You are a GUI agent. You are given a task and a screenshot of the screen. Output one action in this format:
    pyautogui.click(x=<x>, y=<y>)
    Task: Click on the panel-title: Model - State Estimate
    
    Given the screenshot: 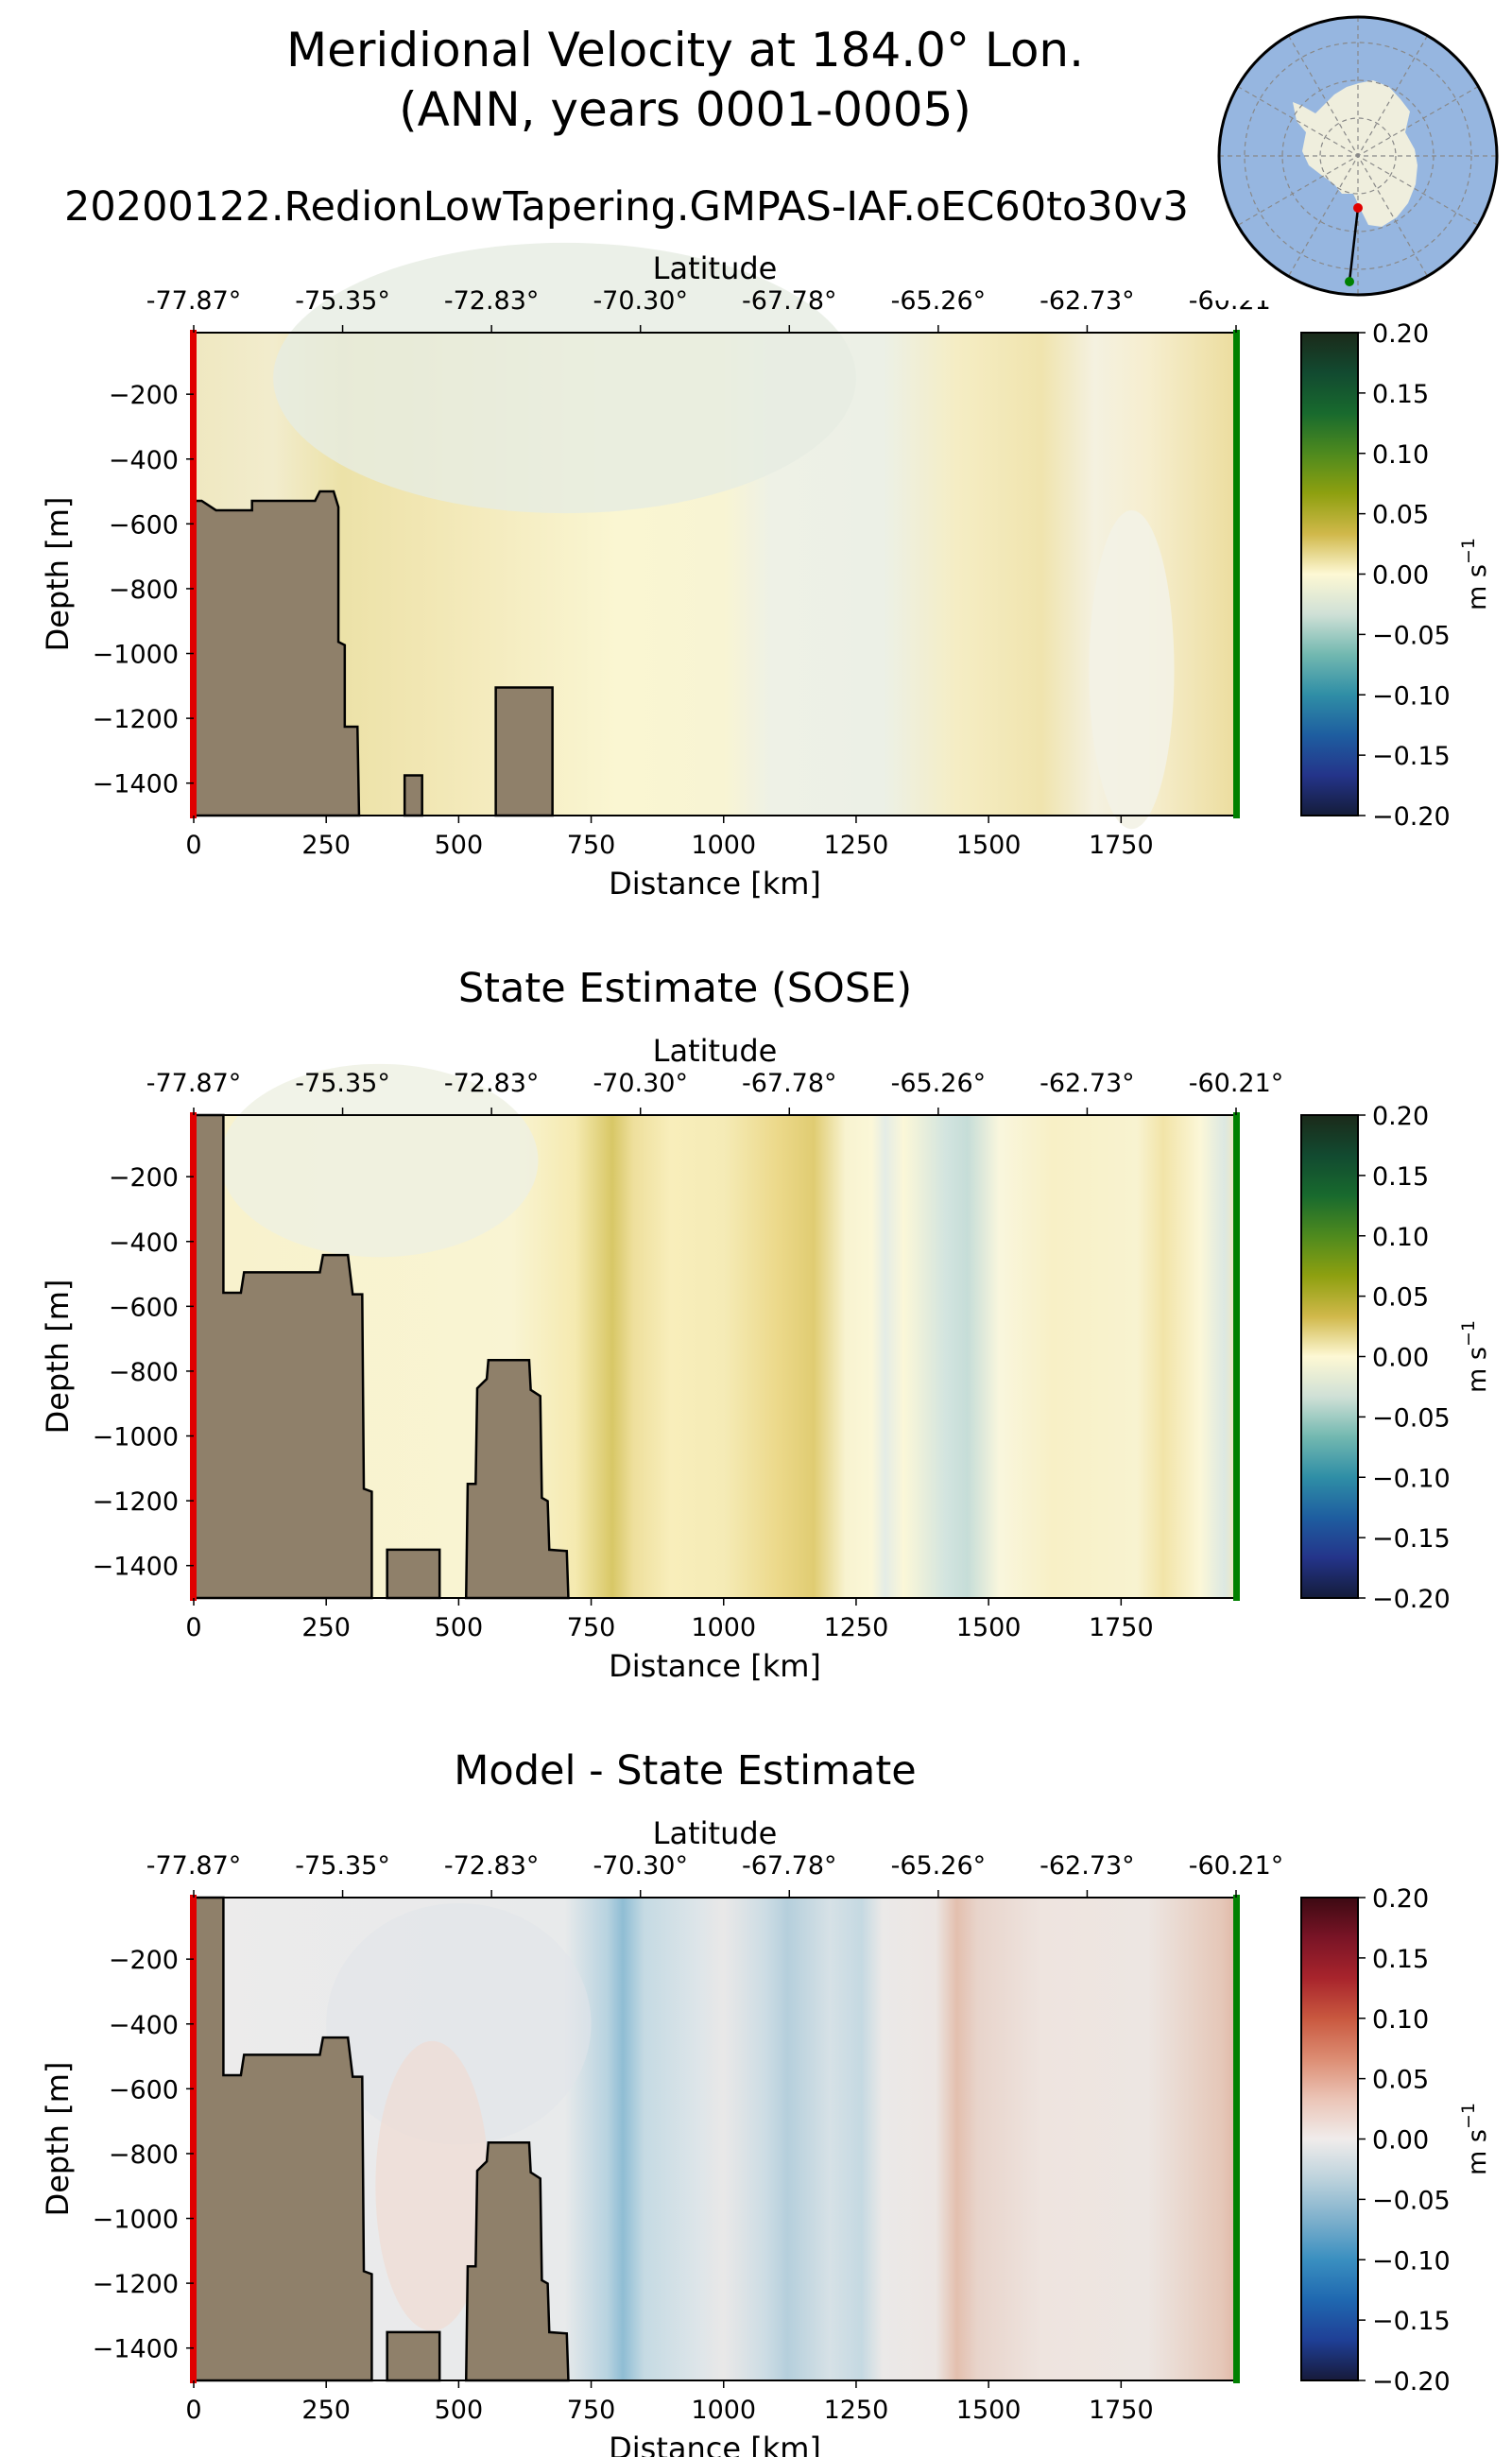 What is the action you would take?
    pyautogui.click(x=685, y=1771)
    